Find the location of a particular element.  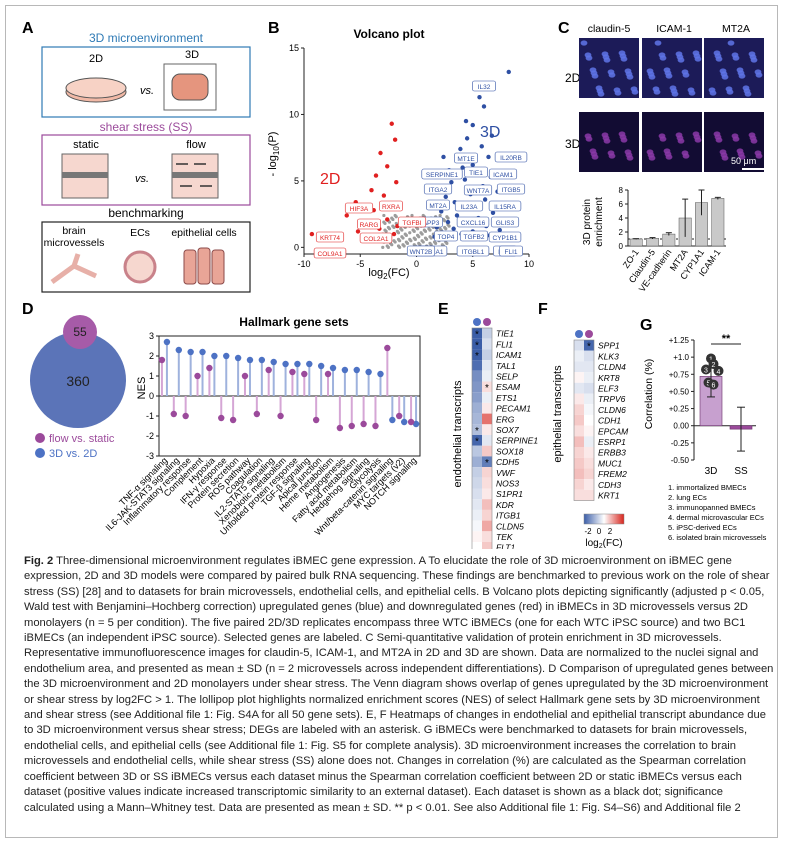

heatmap-row-label: CLDN4 is located at coordinates (612, 367).